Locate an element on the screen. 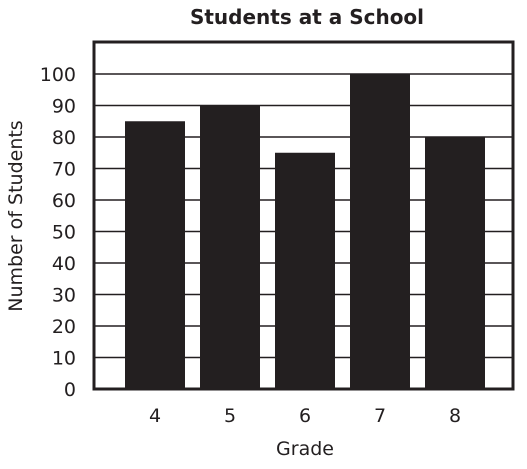 The image size is (527, 469). y-tick-label: 20 is located at coordinates (64, 327).